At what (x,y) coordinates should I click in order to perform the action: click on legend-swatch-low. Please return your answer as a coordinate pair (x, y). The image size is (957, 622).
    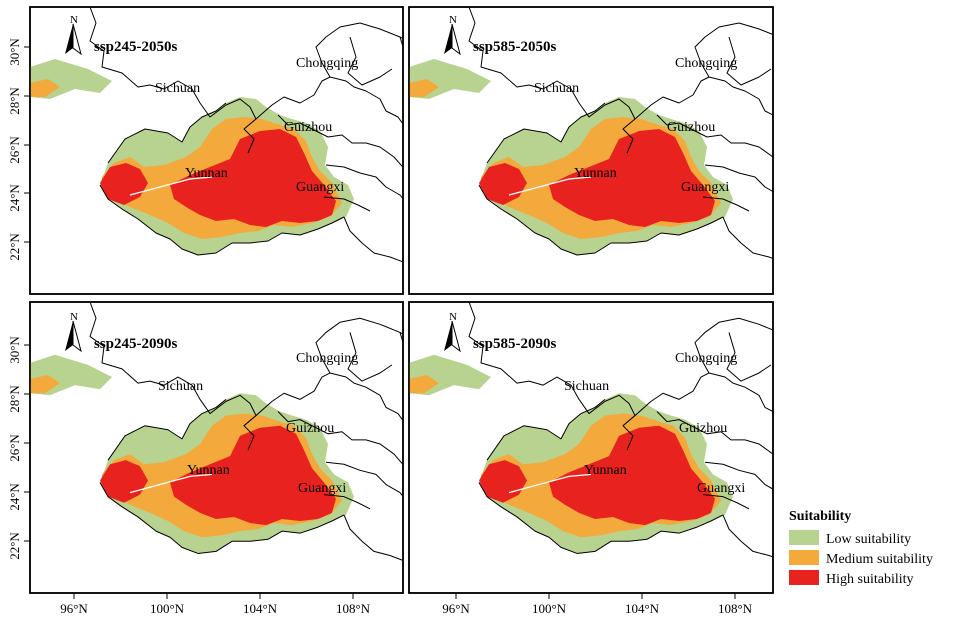
    Looking at the image, I should click on (804, 537).